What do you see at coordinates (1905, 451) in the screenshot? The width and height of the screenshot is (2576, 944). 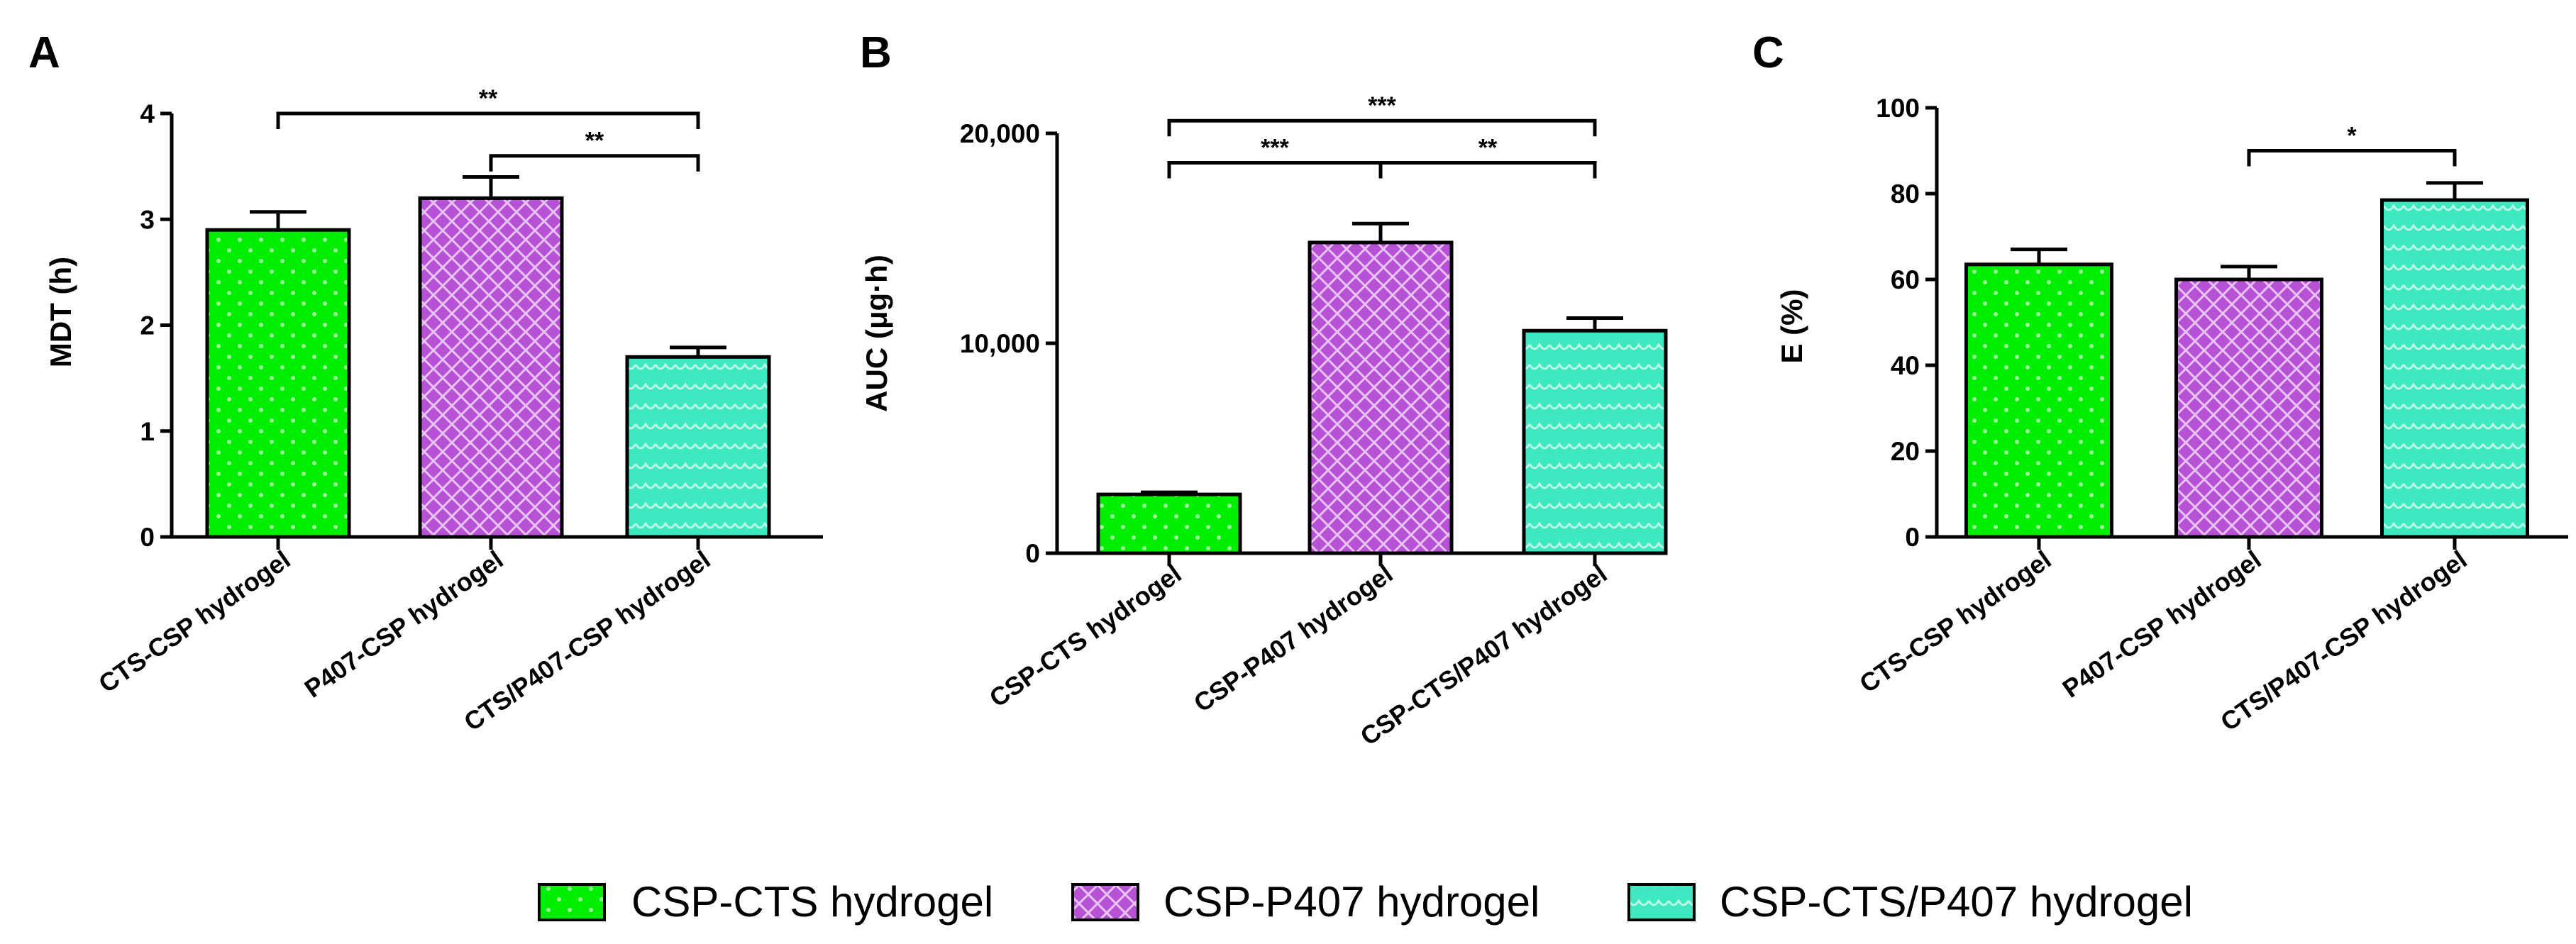 I see `y-tick-label: 20` at bounding box center [1905, 451].